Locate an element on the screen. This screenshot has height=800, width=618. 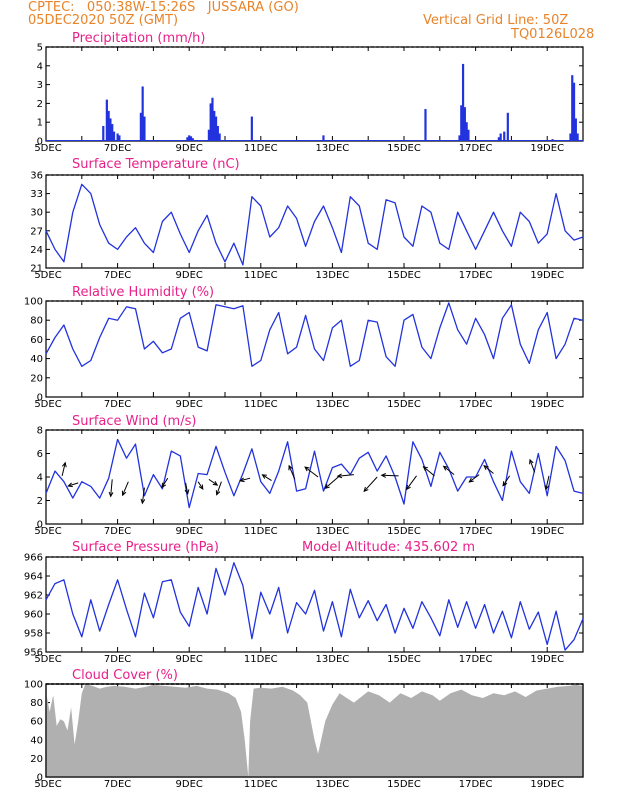
y-tick-label: 27 is located at coordinates (36, 231).